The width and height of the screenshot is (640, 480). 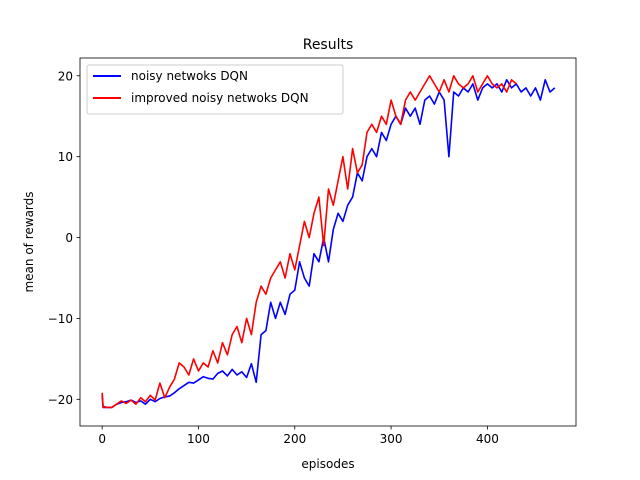 What do you see at coordinates (391, 439) in the screenshot?
I see `x-tick-label: 300` at bounding box center [391, 439].